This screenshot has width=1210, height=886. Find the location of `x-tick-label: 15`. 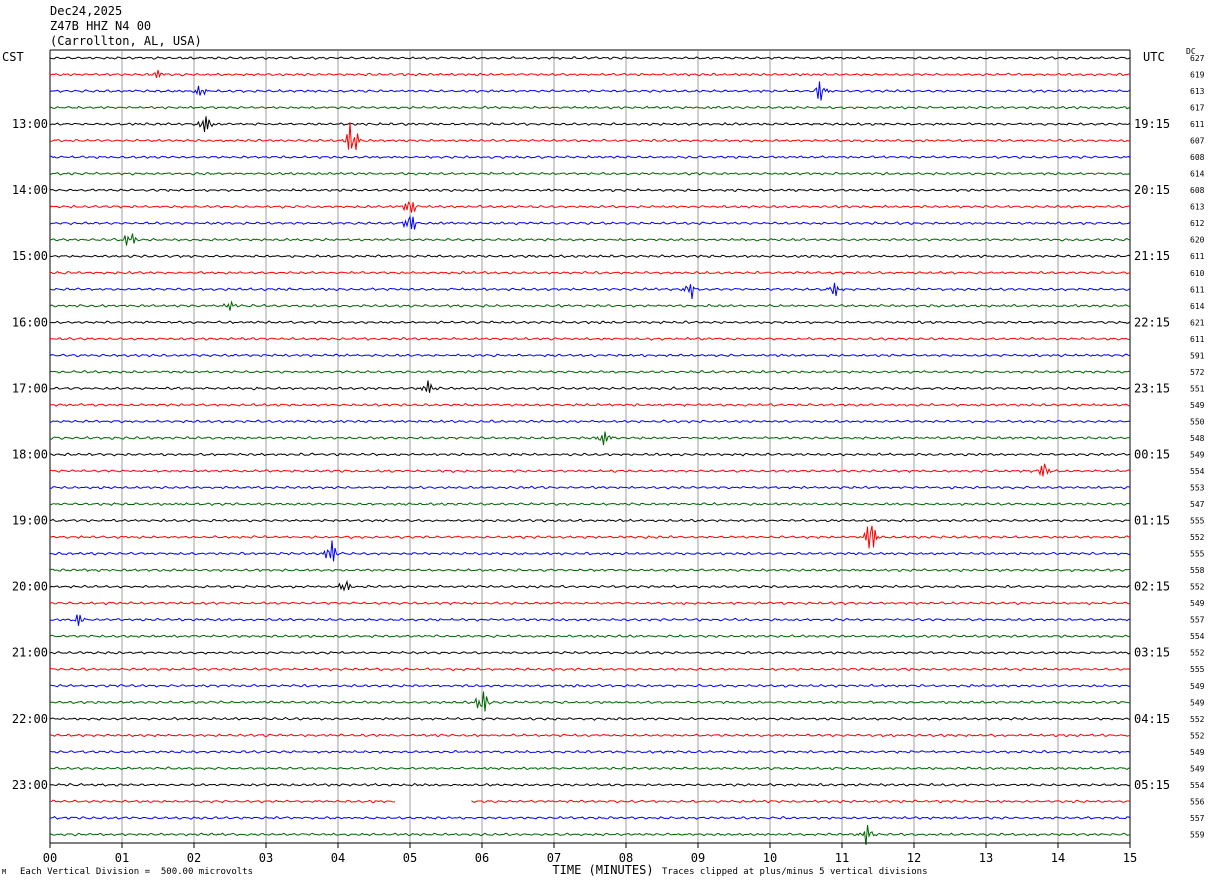

x-tick-label: 15 is located at coordinates (1130, 858).